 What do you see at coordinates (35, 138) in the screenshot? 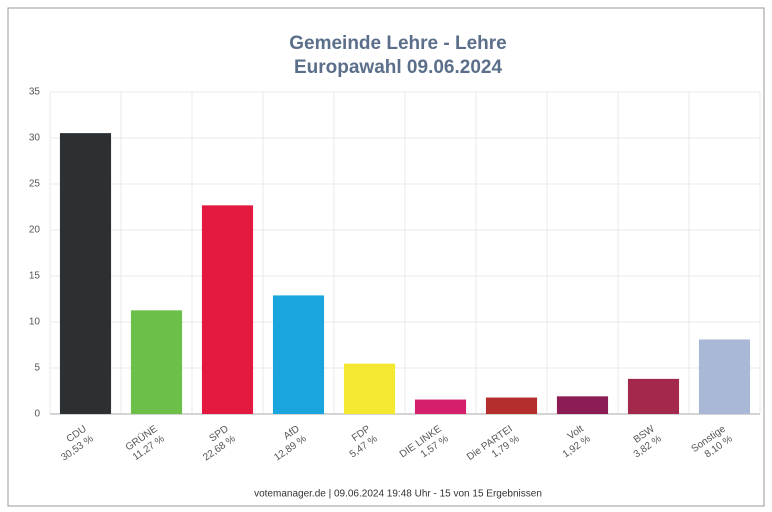
I see `y-tick-label: 30` at bounding box center [35, 138].